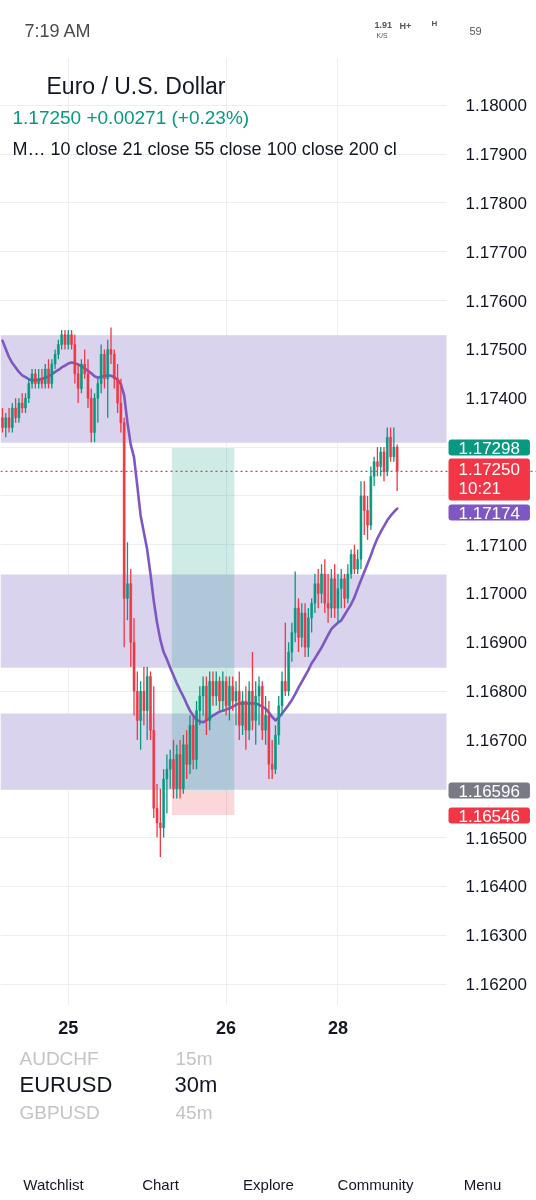  Describe the element at coordinates (496, 155) in the screenshot. I see `y-tick-label: 1.17900` at that location.